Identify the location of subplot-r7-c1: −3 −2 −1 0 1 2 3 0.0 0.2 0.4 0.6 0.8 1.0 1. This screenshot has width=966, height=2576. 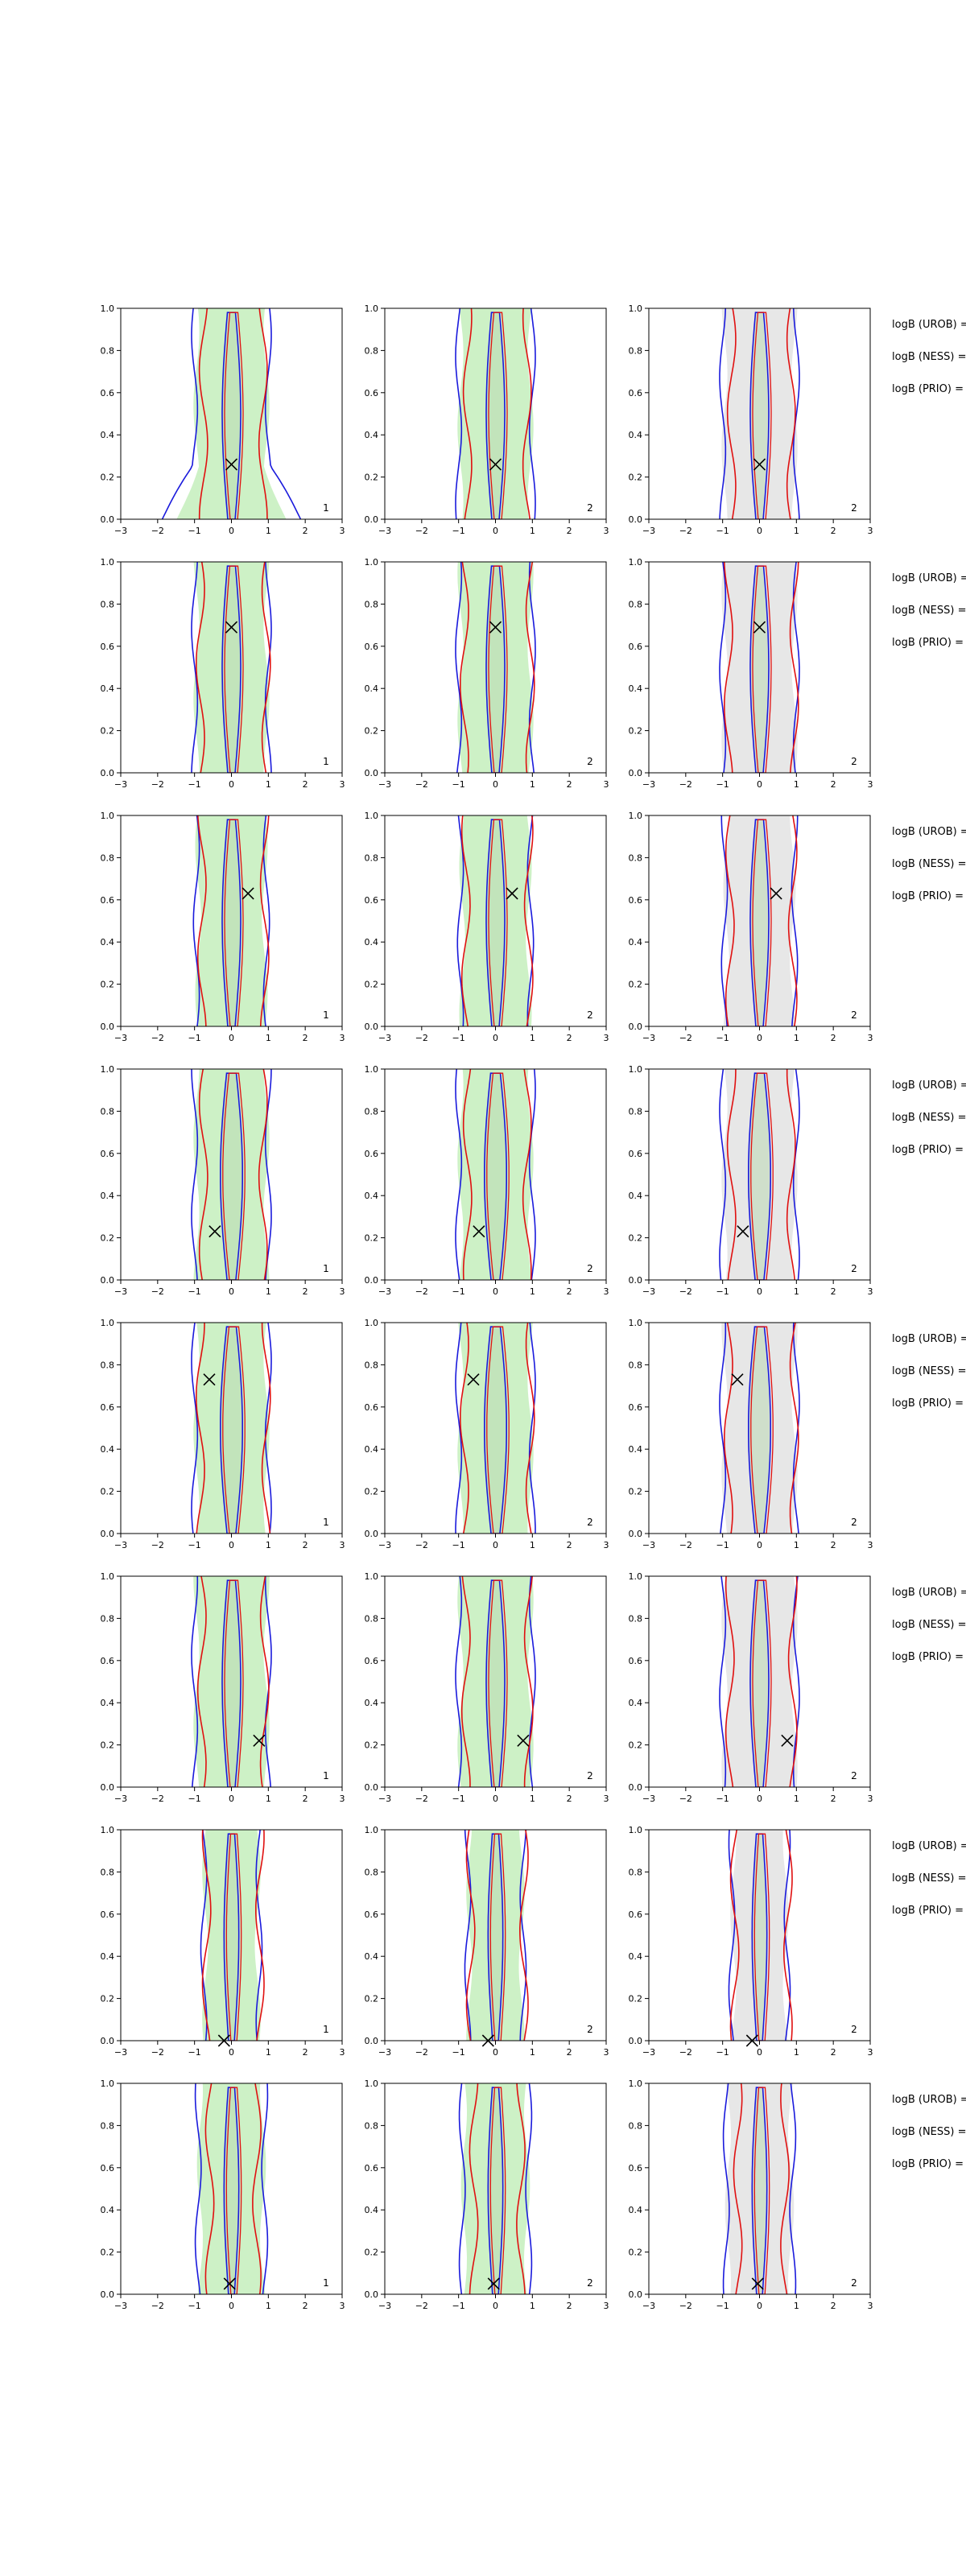
(223, 1941).